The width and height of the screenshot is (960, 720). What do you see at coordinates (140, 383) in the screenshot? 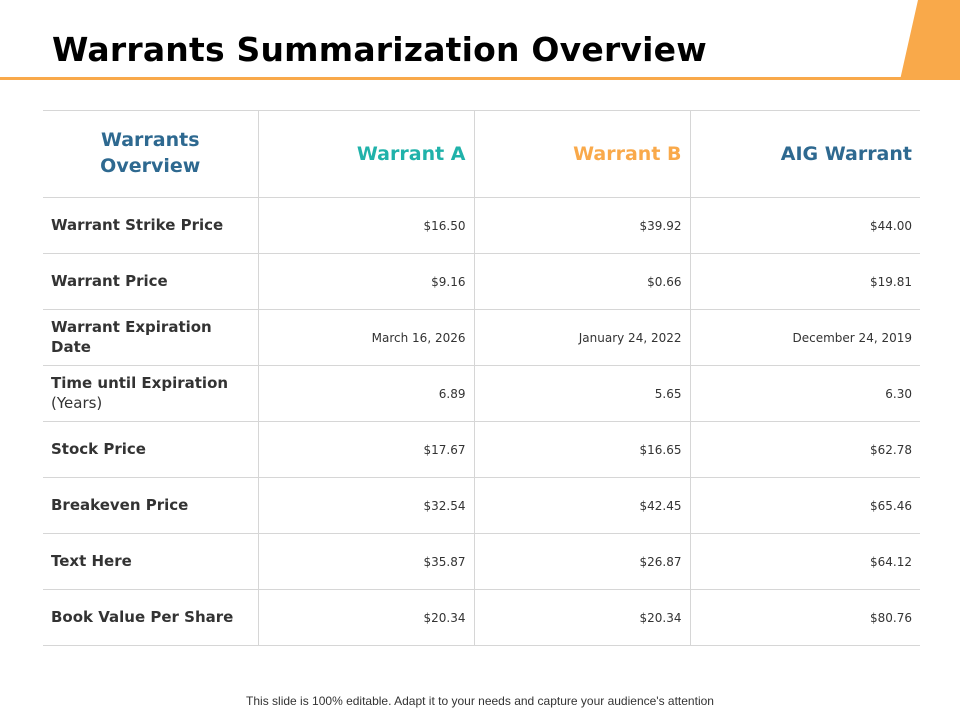
I see `row-label-text: Time until Expiration` at bounding box center [140, 383].